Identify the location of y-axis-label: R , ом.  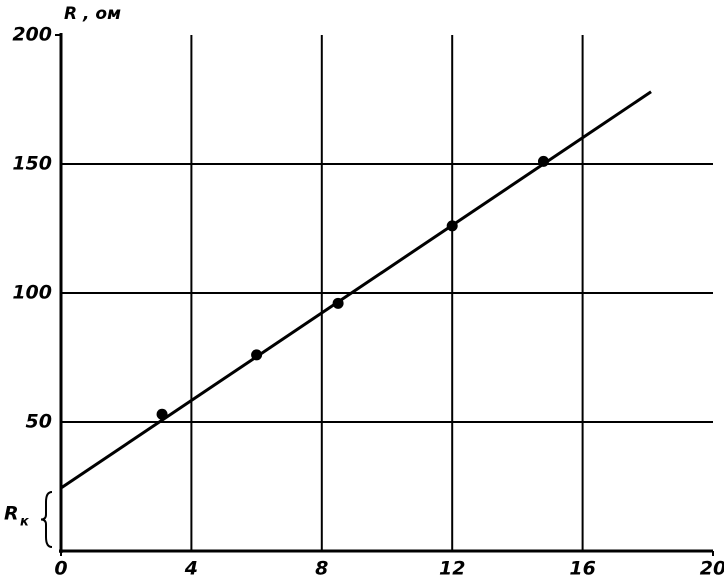
(92, 14).